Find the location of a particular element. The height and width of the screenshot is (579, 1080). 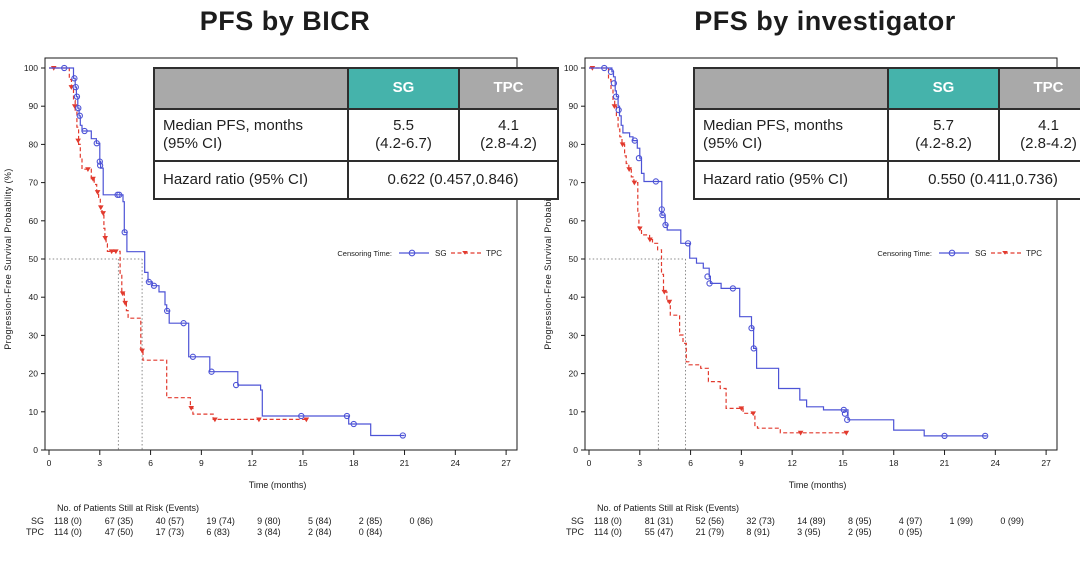

svg-text: 40 is located at coordinates (34, 297).